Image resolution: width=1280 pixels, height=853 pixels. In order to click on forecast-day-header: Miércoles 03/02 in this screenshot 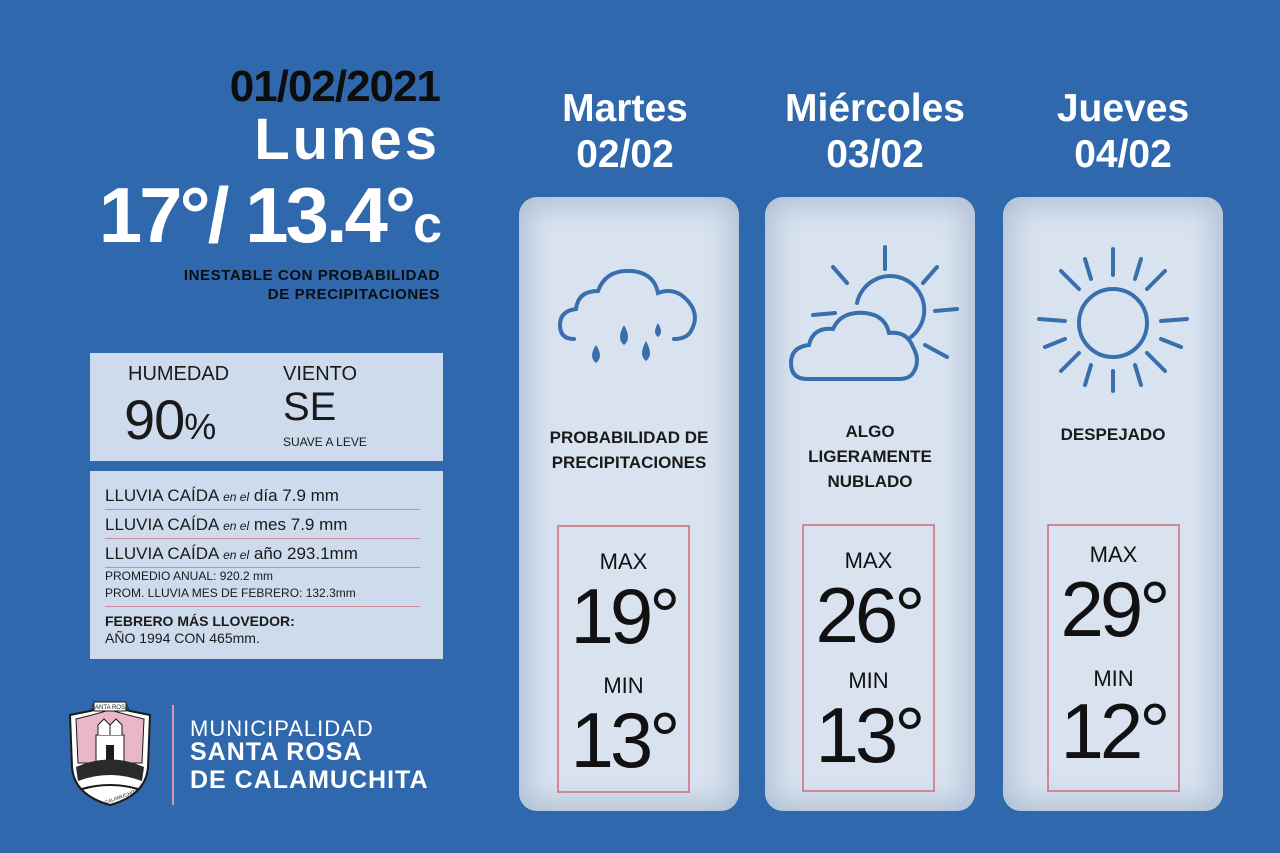, I will do `click(875, 132)`.